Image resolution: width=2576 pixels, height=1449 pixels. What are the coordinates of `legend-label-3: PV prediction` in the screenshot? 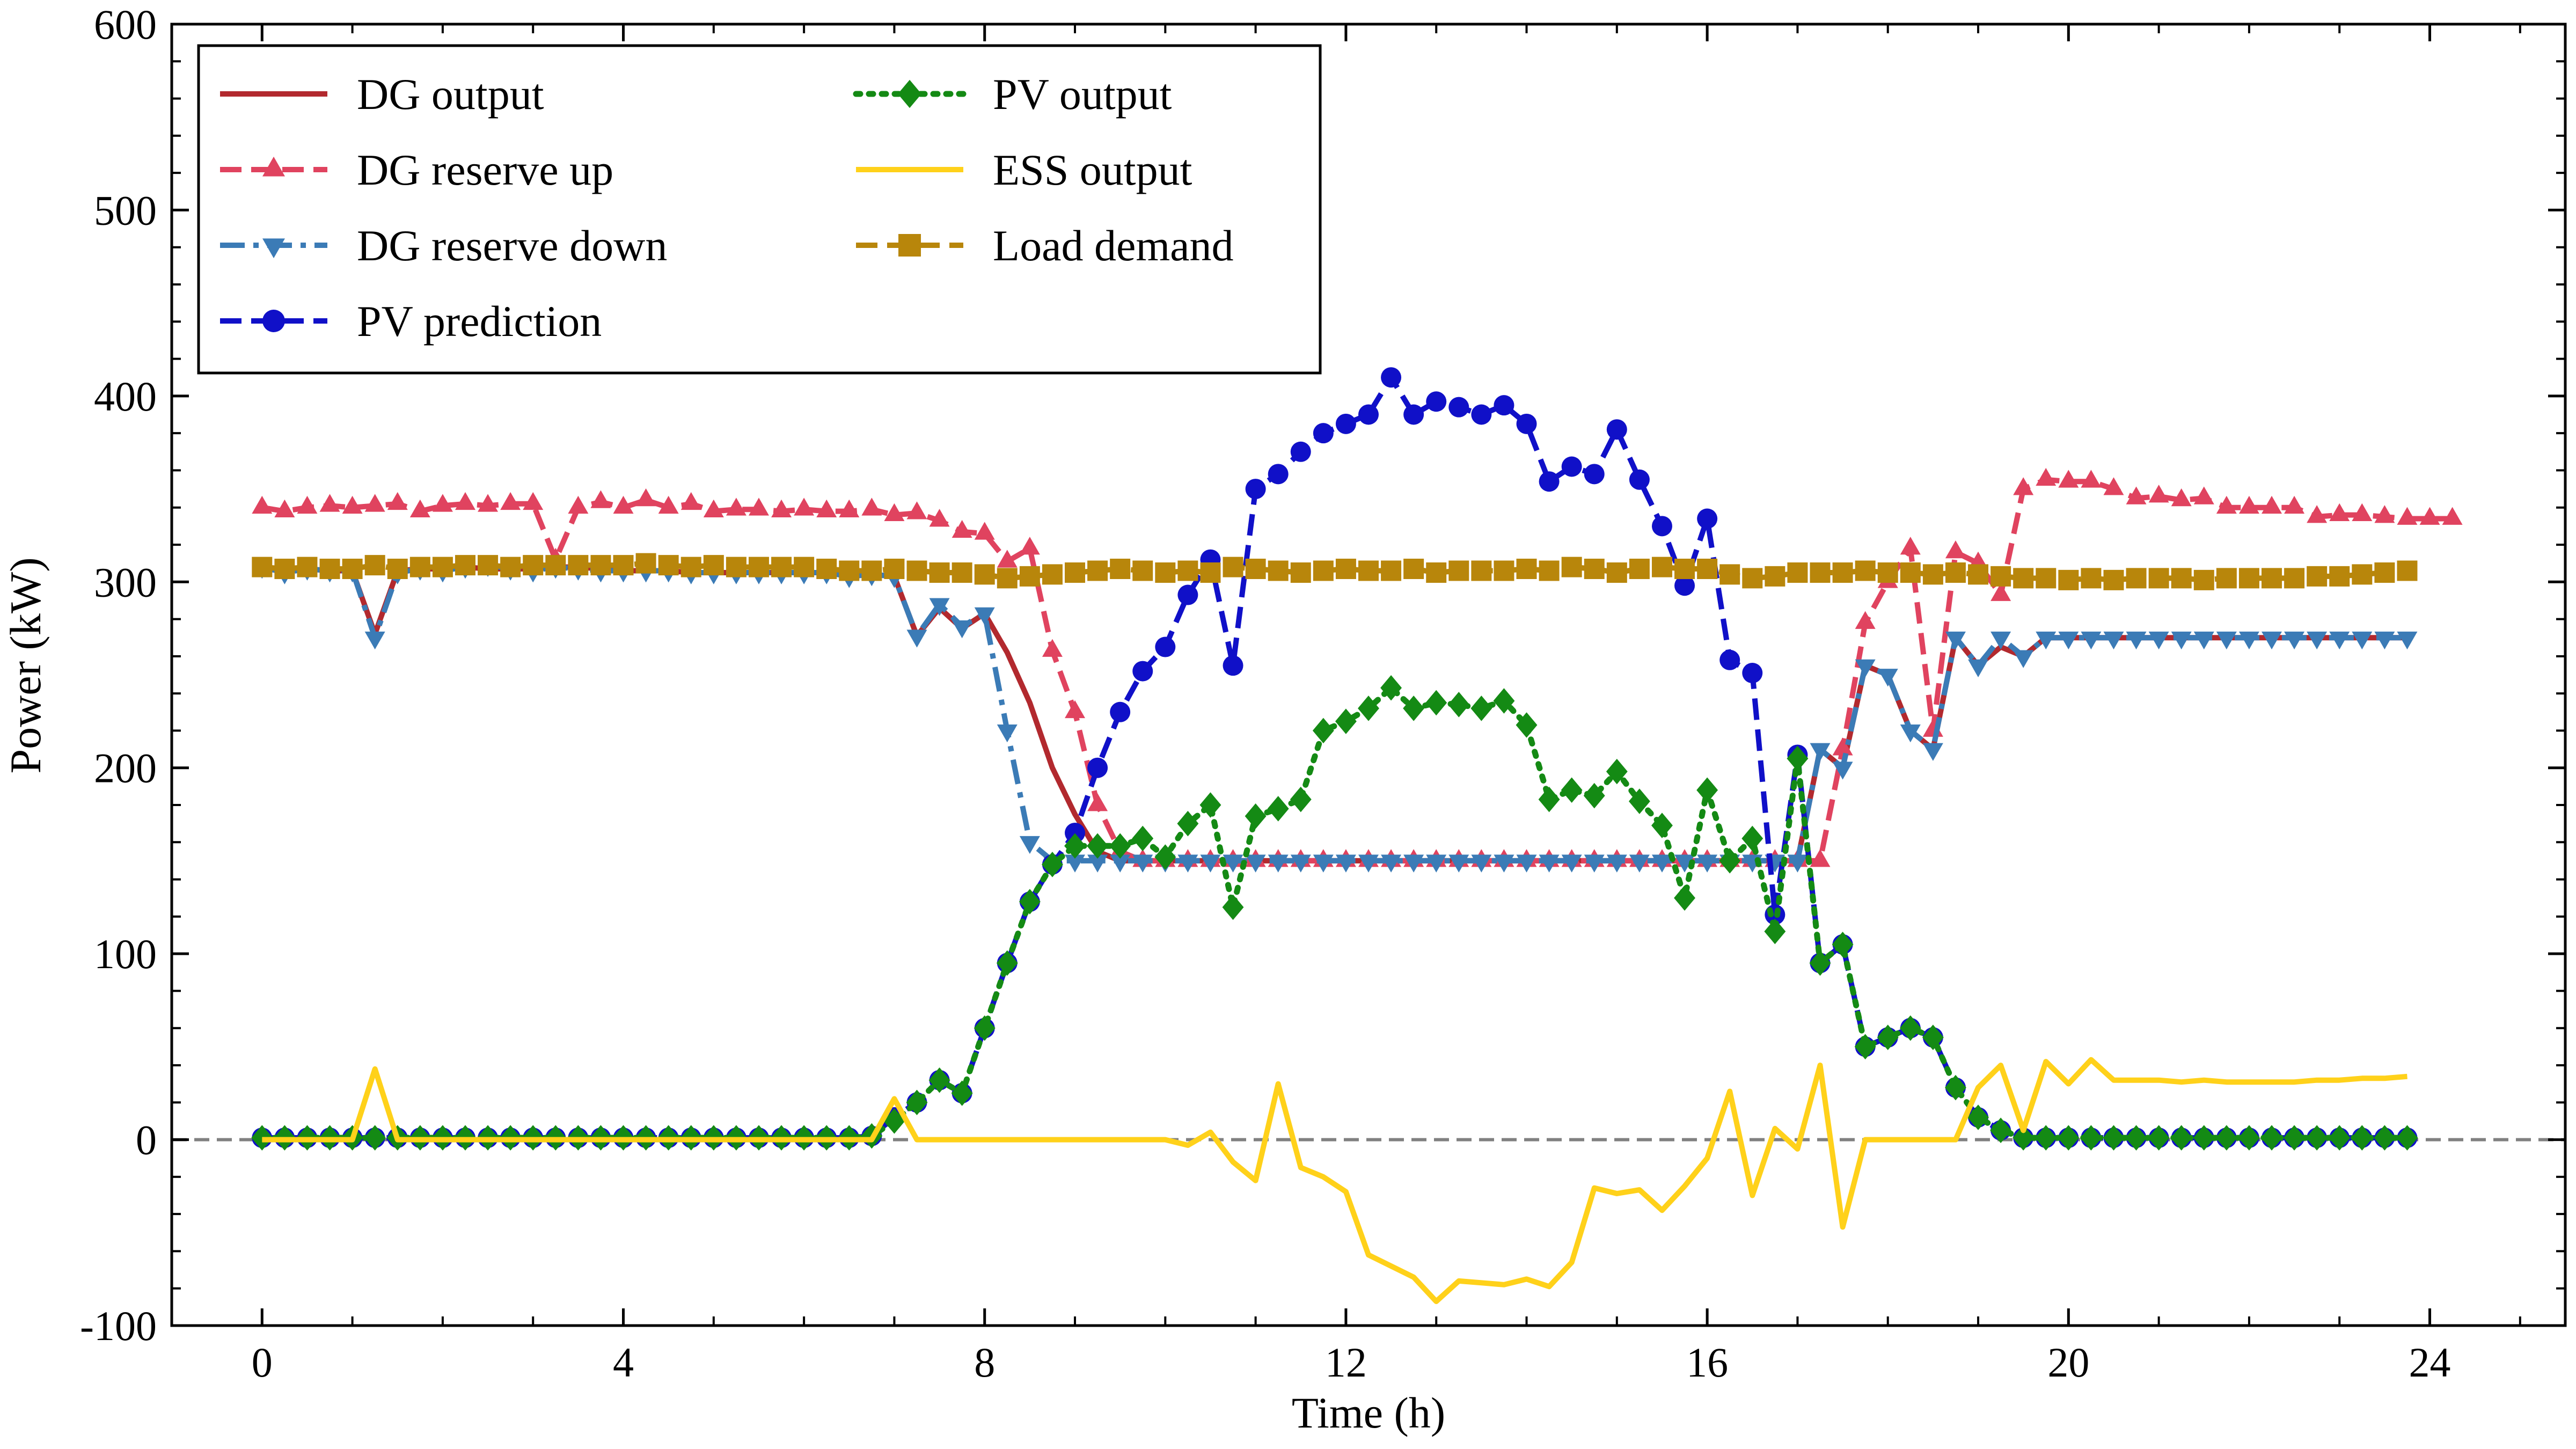 It's located at (479, 321).